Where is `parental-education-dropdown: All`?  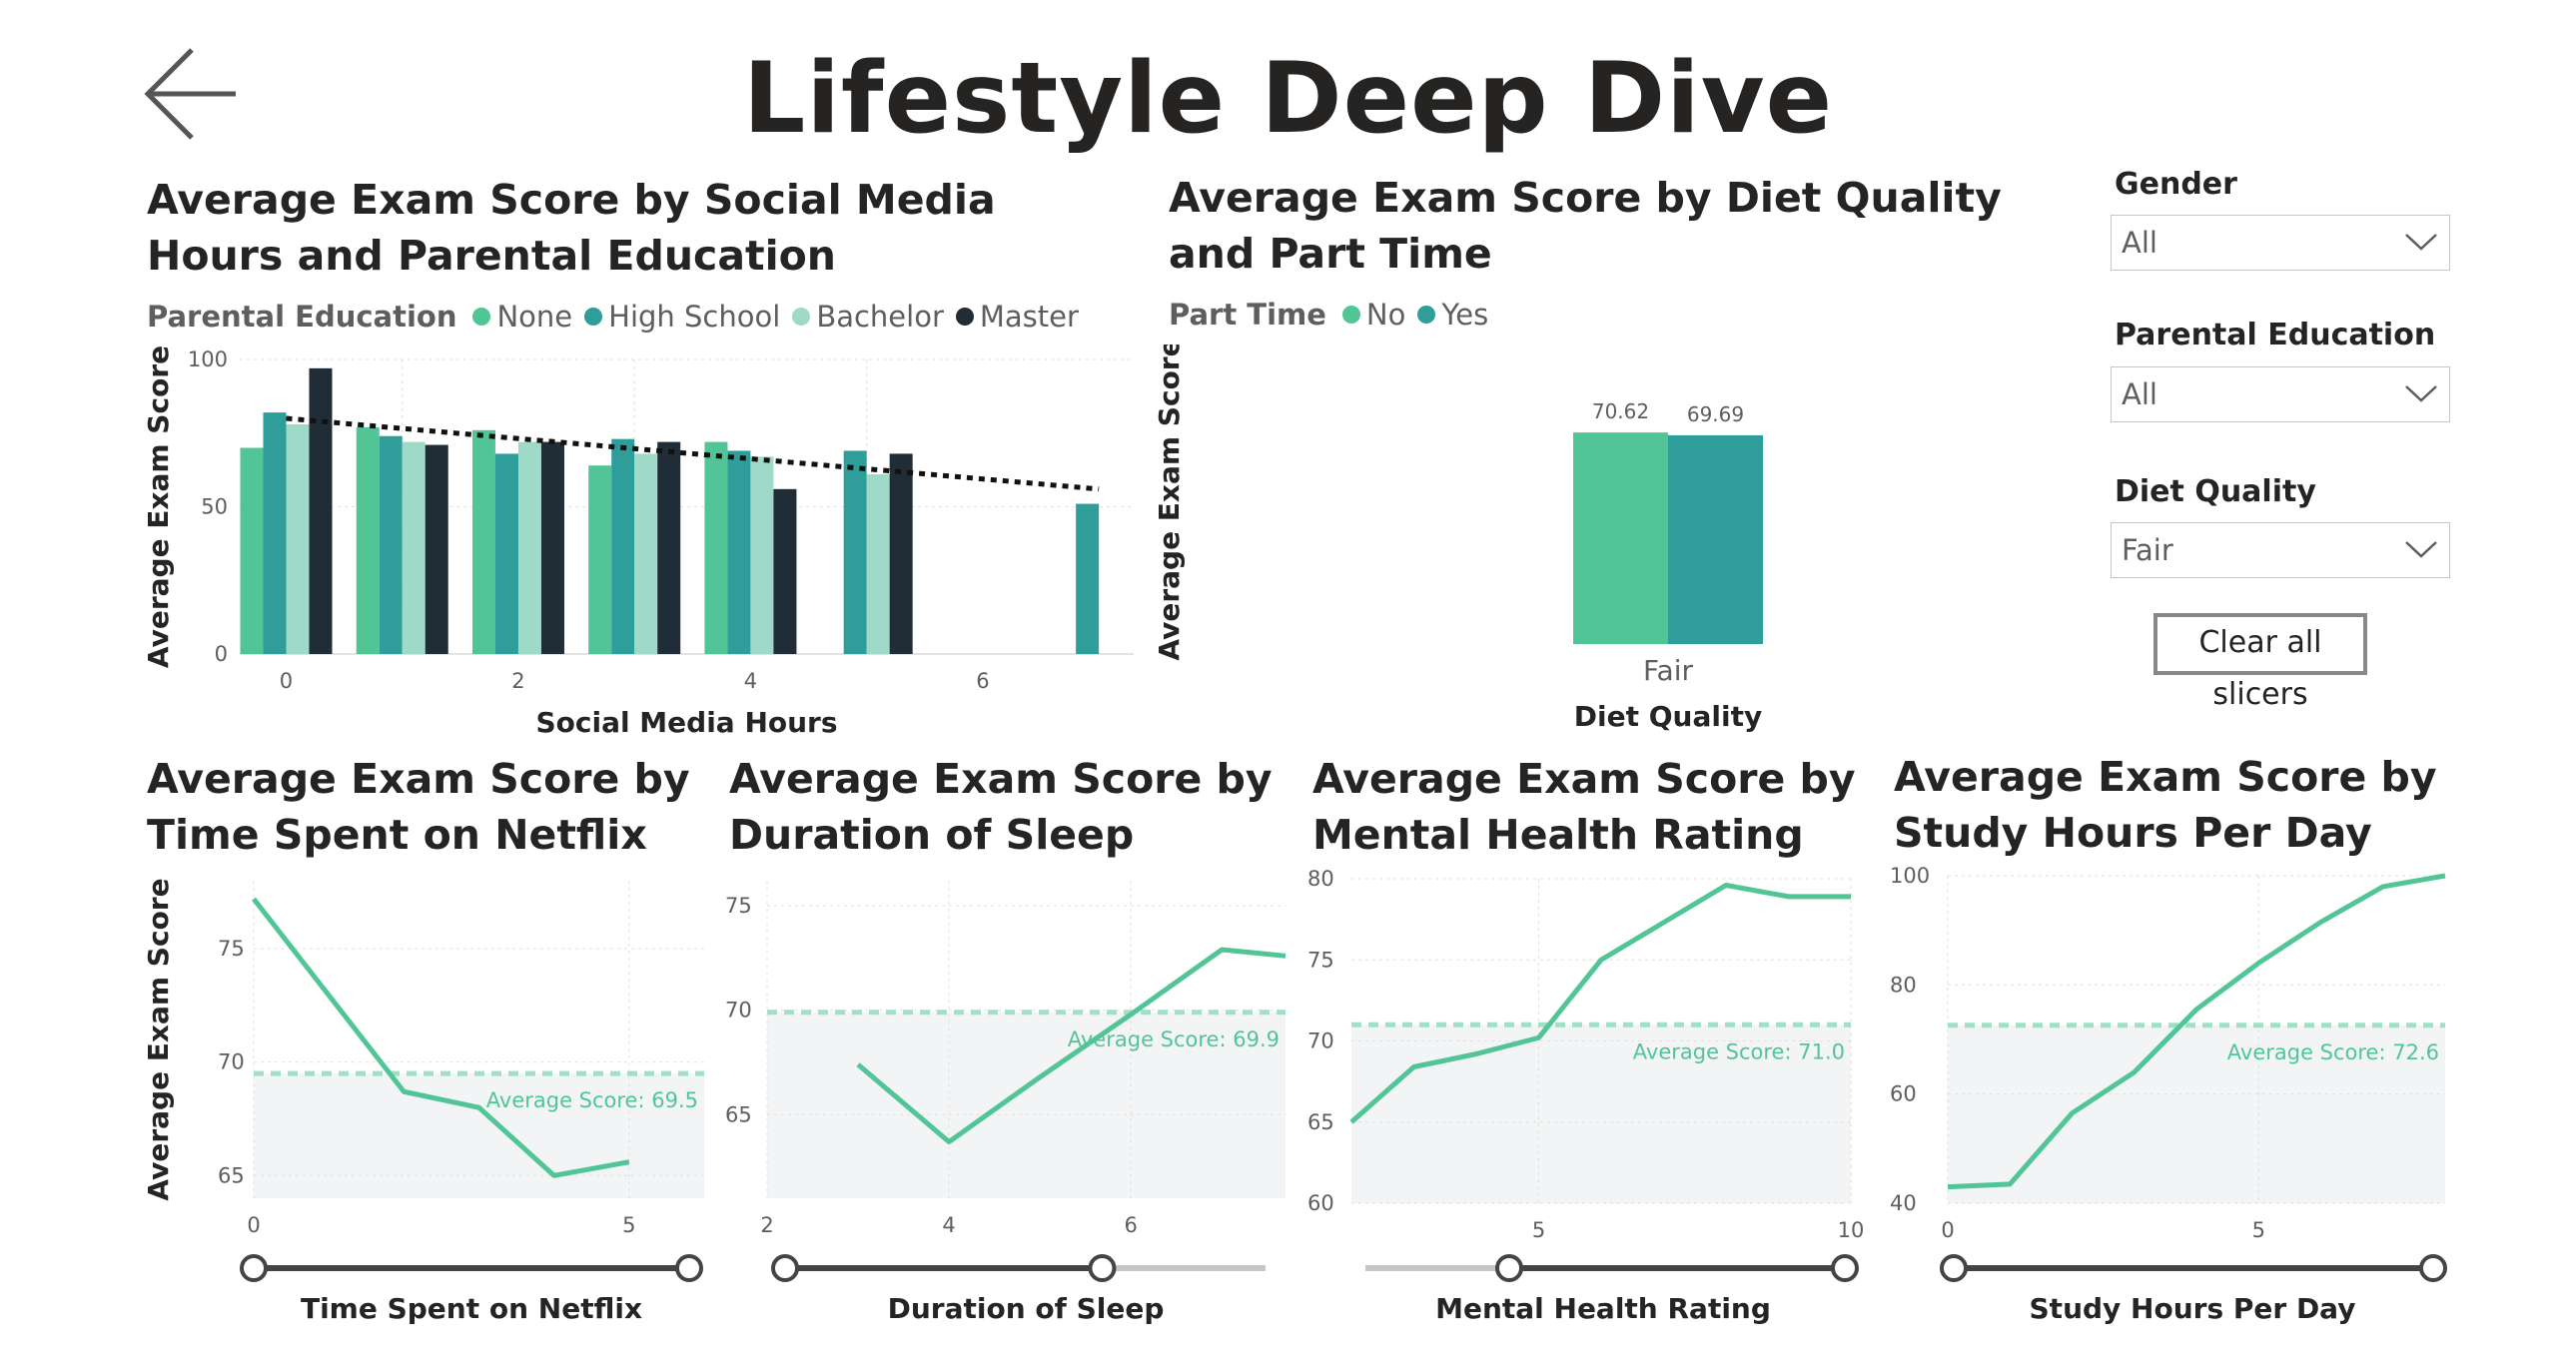 parental-education-dropdown: All is located at coordinates (2280, 394).